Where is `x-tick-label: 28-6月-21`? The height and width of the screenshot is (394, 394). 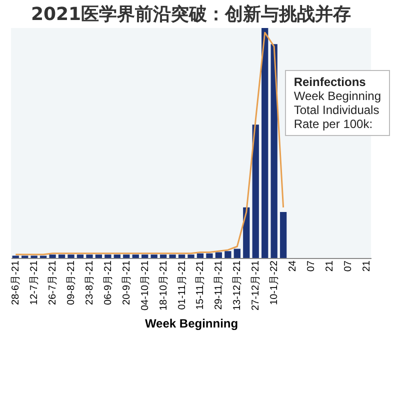 x-tick-label: 28-6月-21 is located at coordinates (16, 282).